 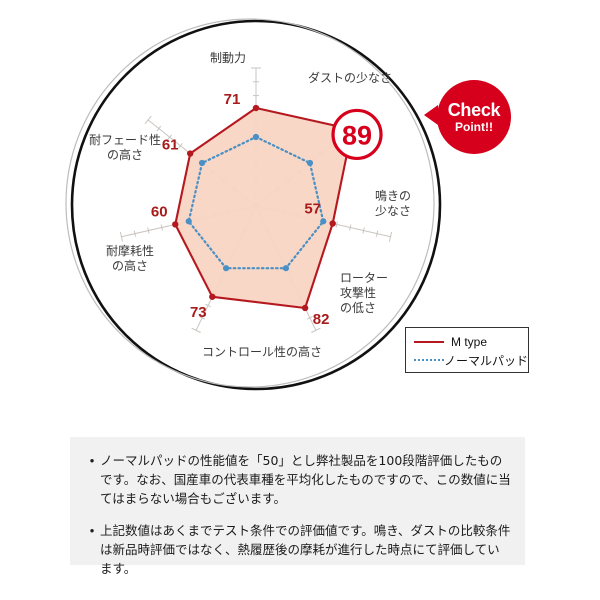 I want to click on check-point-line2: Point!!, so click(x=474, y=127).